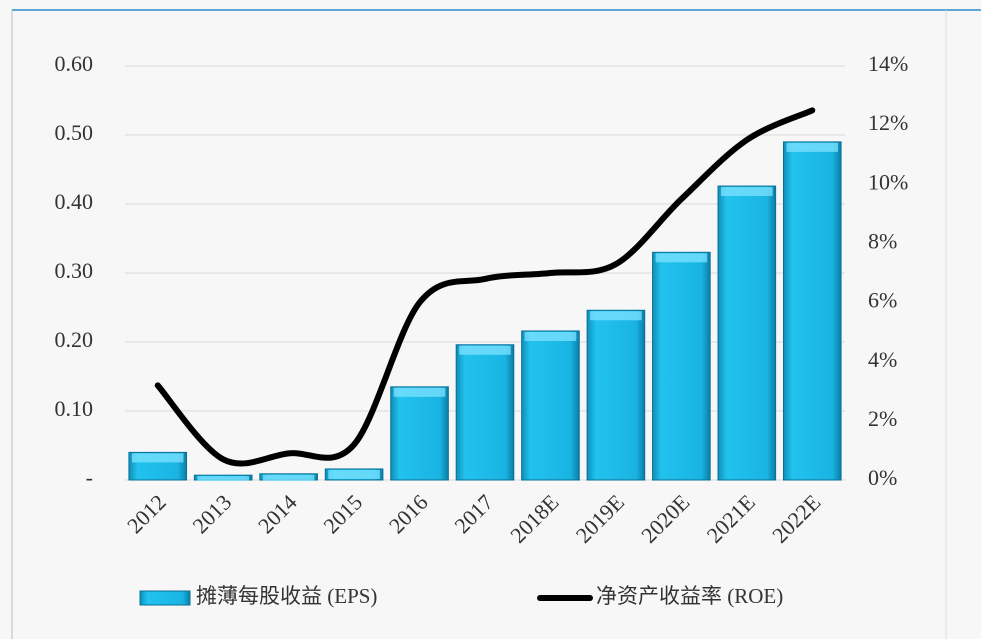 The width and height of the screenshot is (981, 639). I want to click on y2-tick-label: 4%, so click(882, 359).